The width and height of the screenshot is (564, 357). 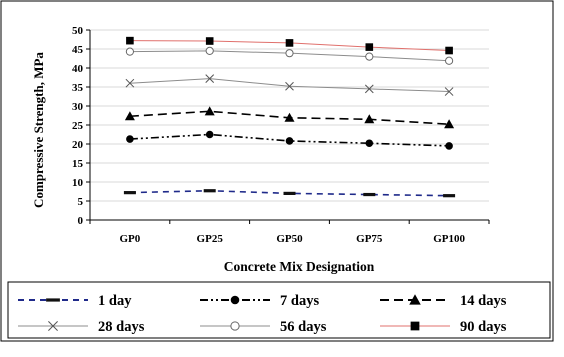 What do you see at coordinates (369, 239) in the screenshot?
I see `x-tick-label: GP75` at bounding box center [369, 239].